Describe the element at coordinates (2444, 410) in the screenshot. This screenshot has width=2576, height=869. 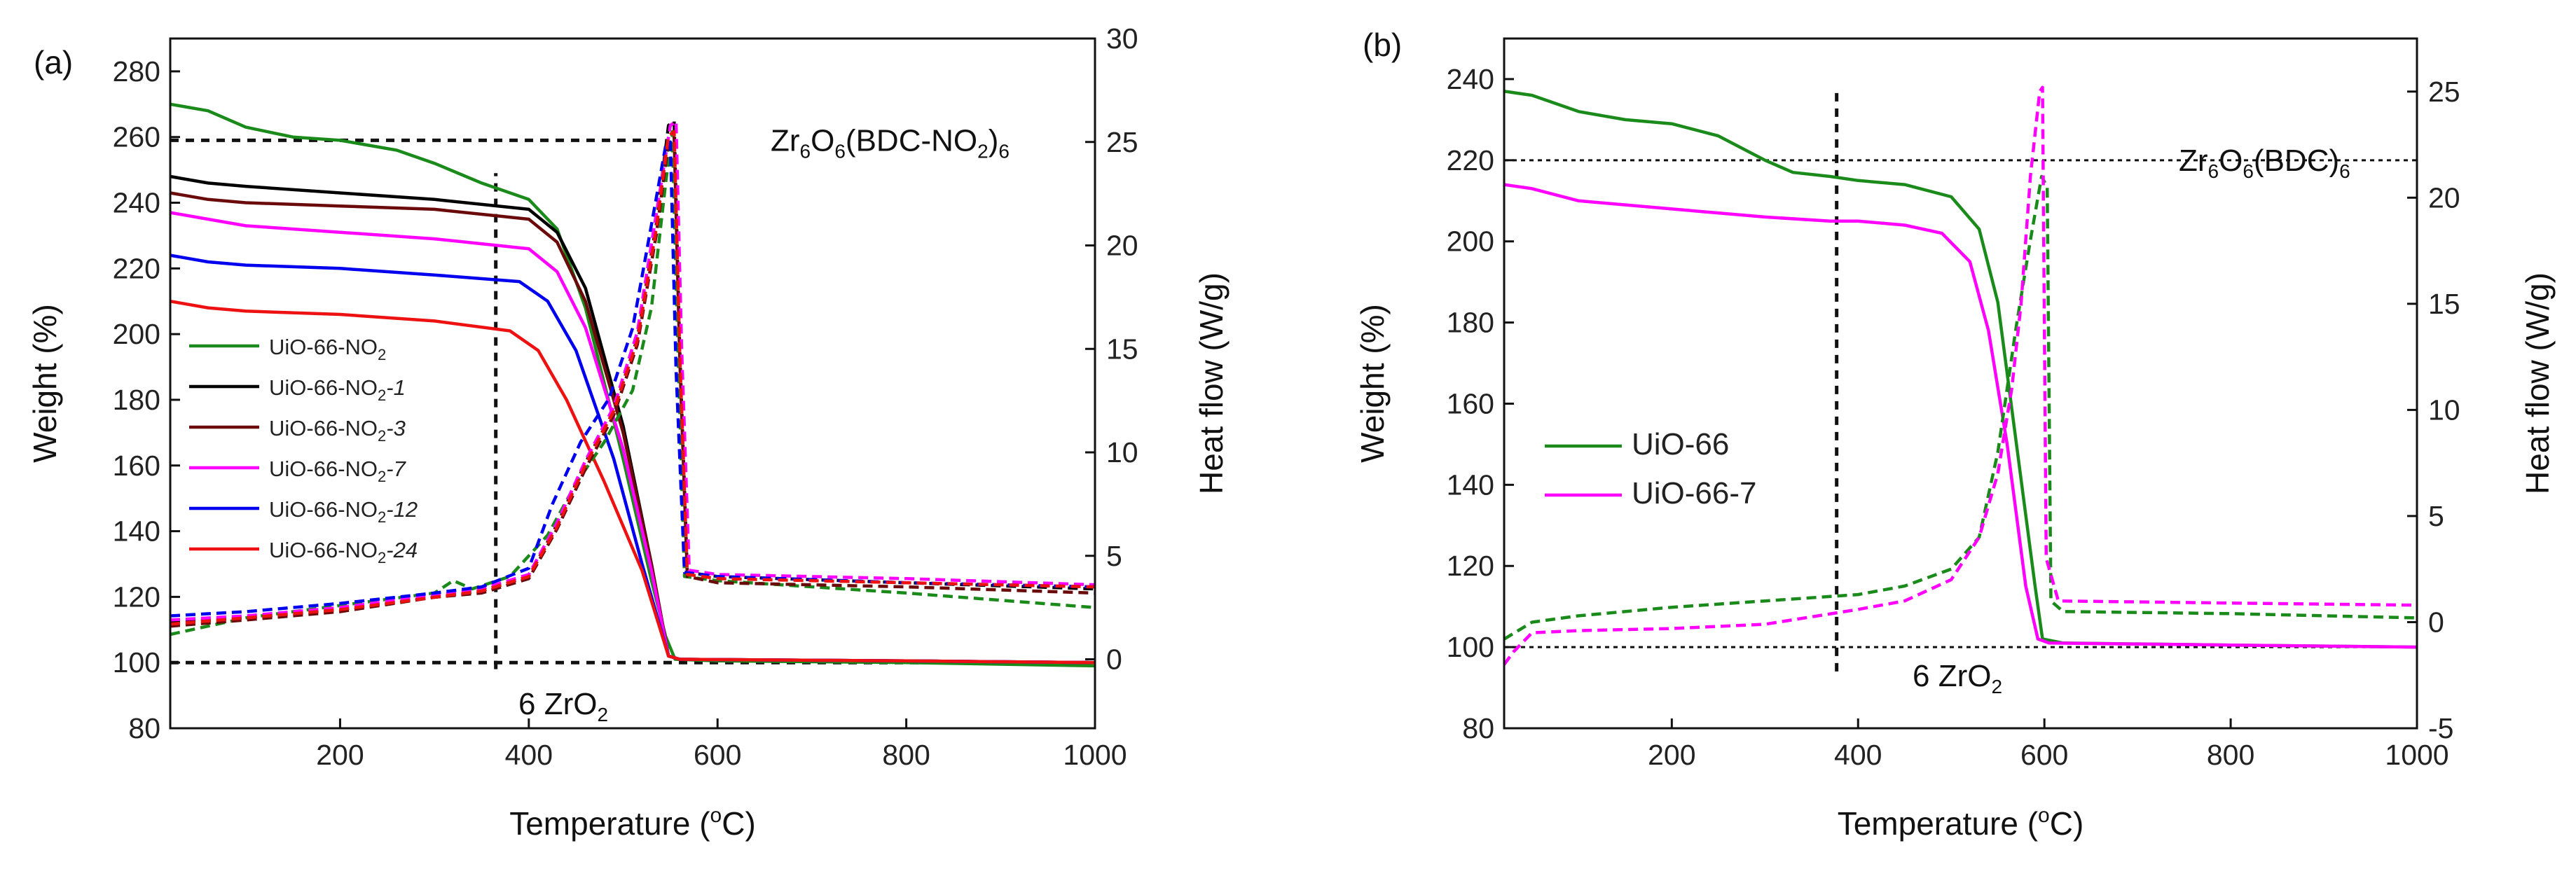
I see `panel-b-y2-tick-10: 10` at that location.